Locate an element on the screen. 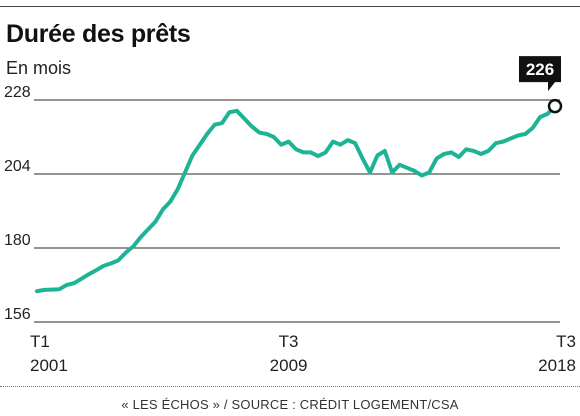 The image size is (580, 416). y-tick-label: 228 is located at coordinates (17, 92).